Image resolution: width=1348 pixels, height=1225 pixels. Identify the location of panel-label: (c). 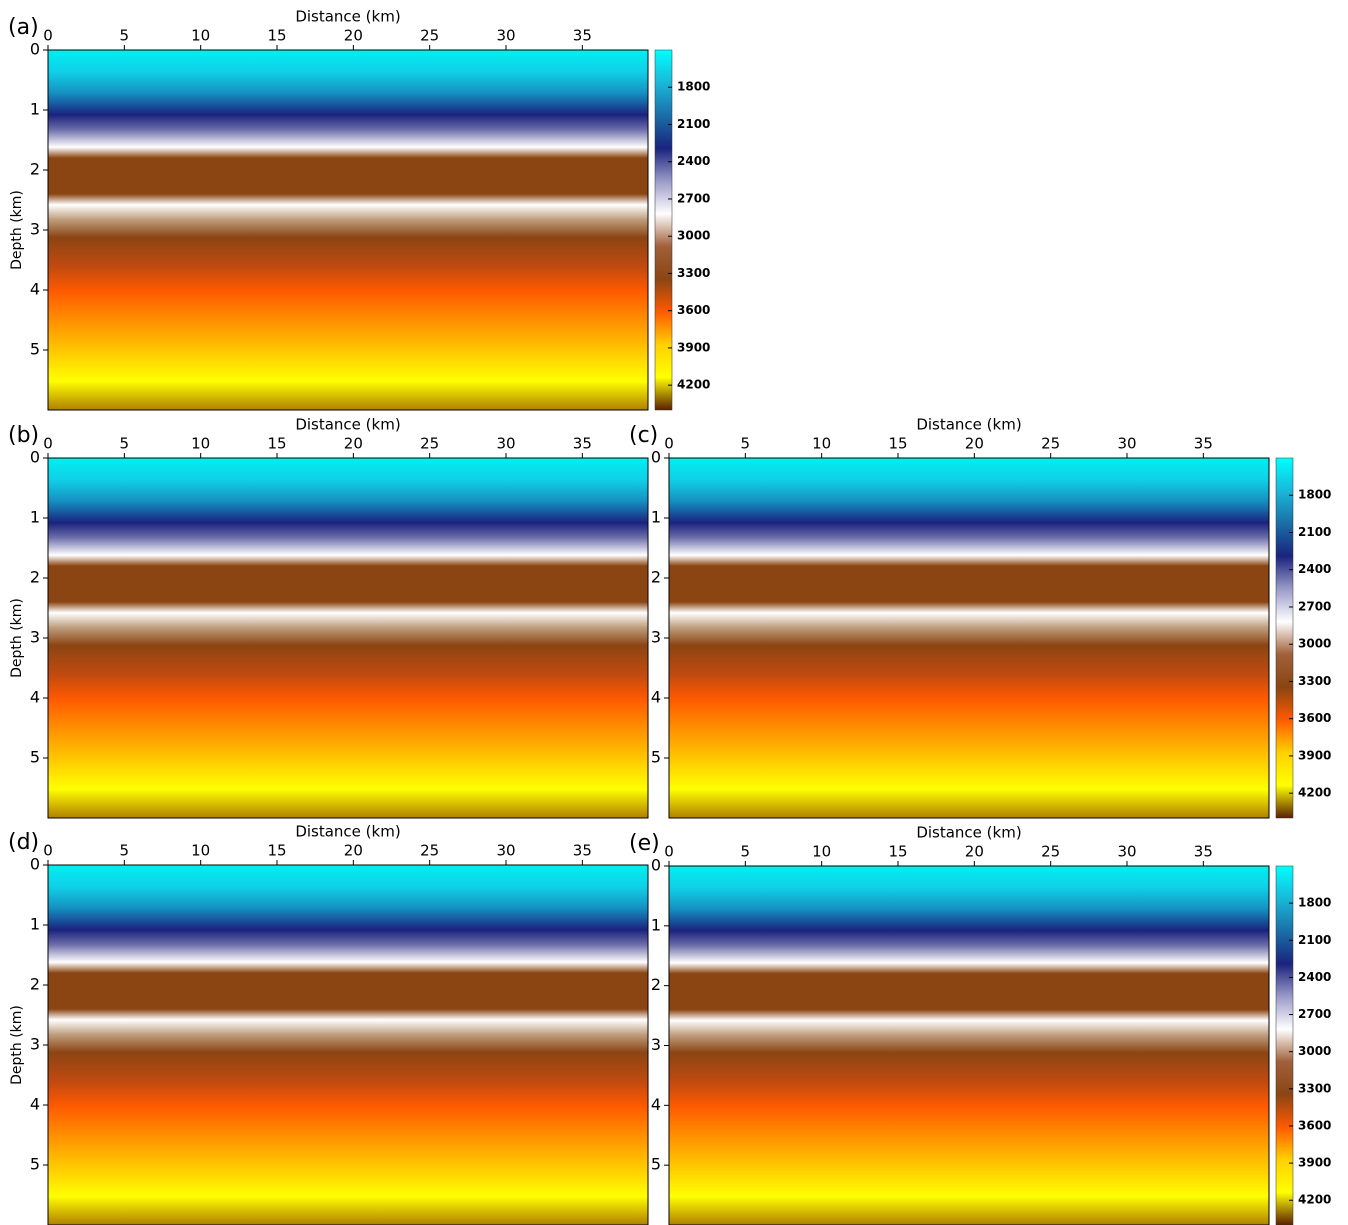
(643, 435).